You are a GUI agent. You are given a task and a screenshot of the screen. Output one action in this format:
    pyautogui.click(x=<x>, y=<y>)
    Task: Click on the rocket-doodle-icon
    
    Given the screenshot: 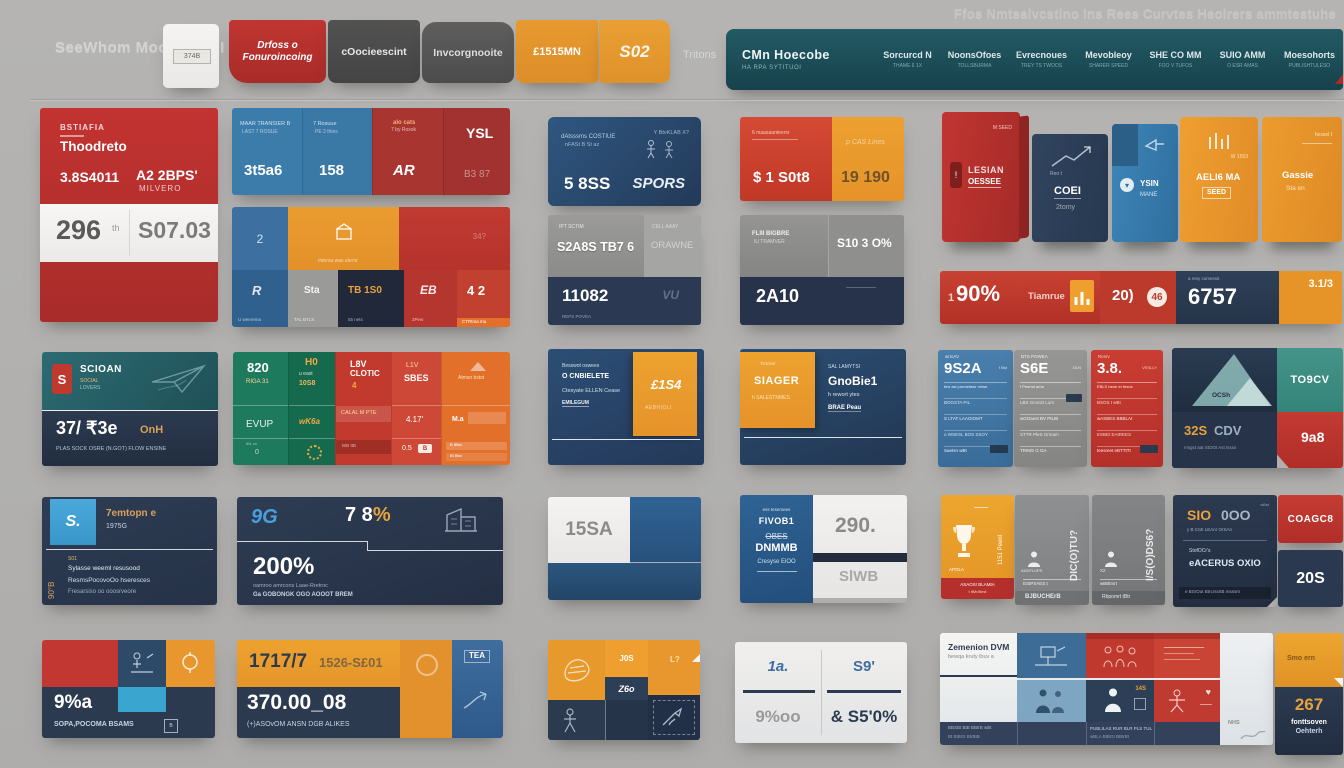 What is the action you would take?
    pyautogui.click(x=672, y=716)
    